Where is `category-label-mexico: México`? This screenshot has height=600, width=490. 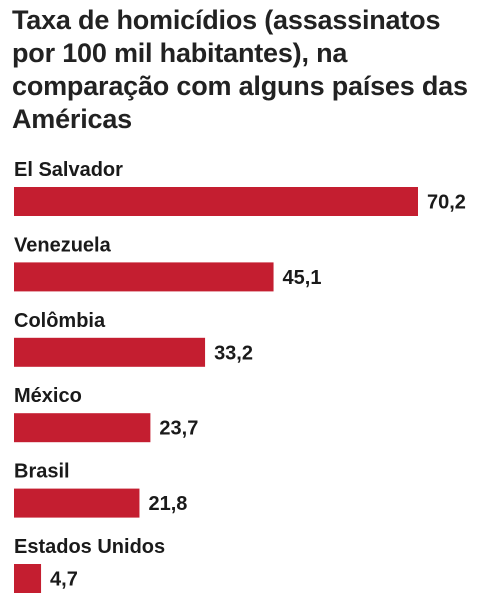 category-label-mexico: México is located at coordinates (48, 396).